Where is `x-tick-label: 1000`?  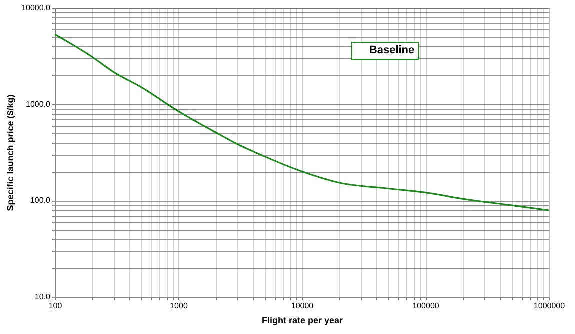 x-tick-label: 1000 is located at coordinates (179, 306).